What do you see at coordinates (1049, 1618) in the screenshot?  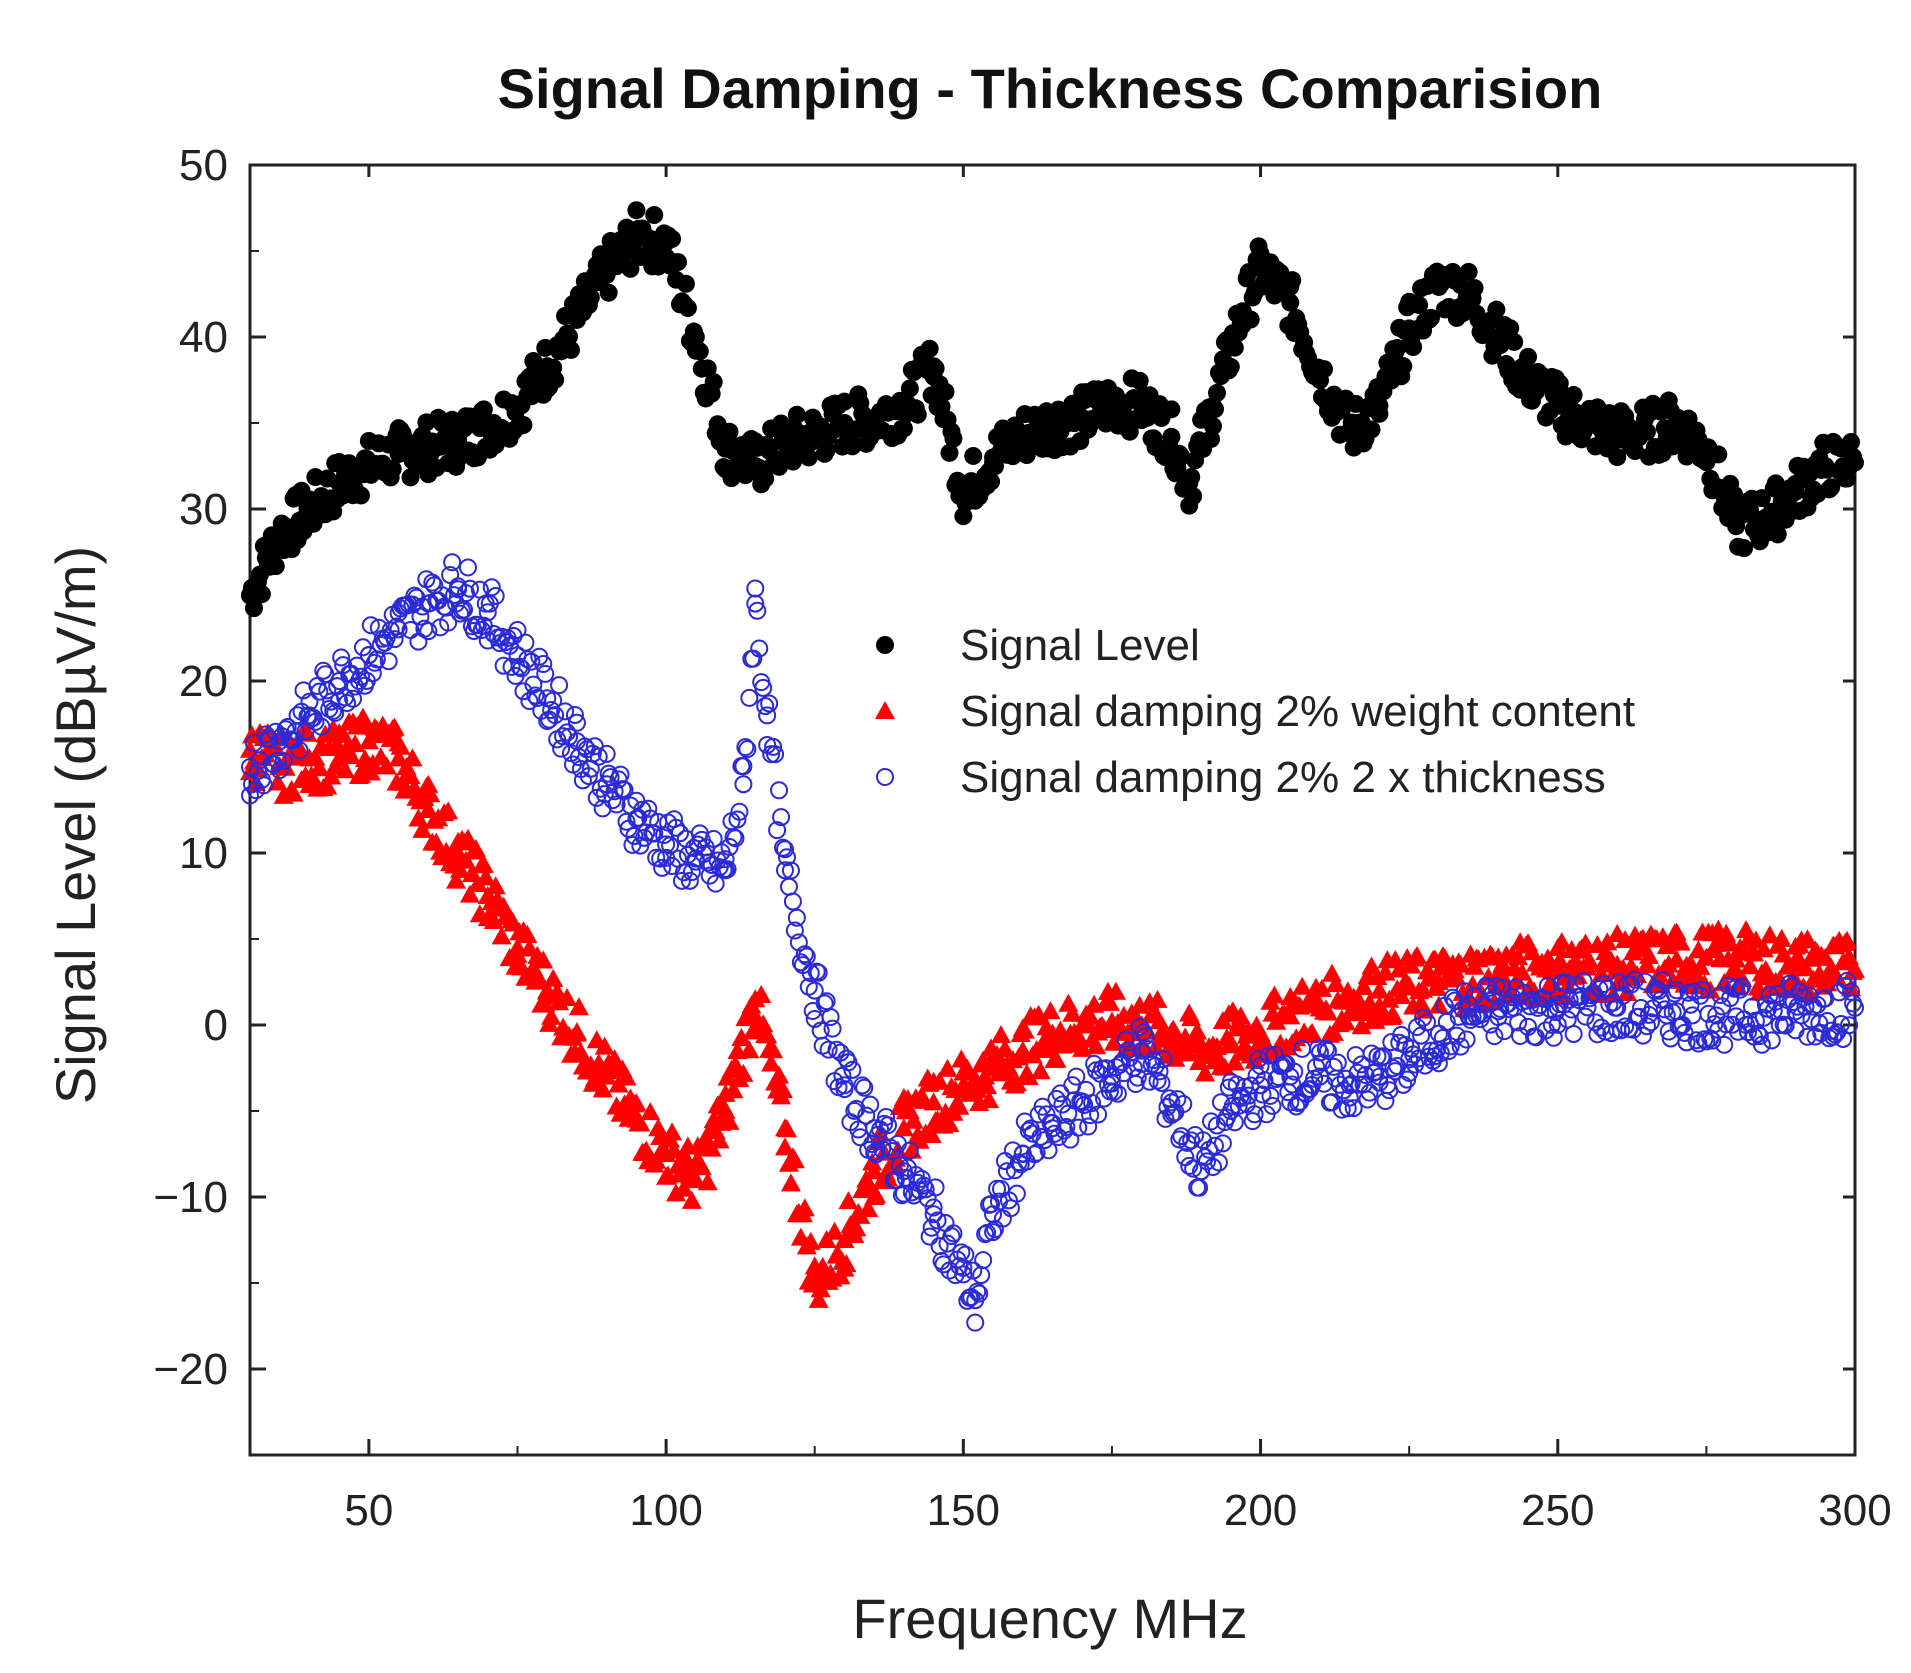 I see `x-axis-title: Frequency MHz` at bounding box center [1049, 1618].